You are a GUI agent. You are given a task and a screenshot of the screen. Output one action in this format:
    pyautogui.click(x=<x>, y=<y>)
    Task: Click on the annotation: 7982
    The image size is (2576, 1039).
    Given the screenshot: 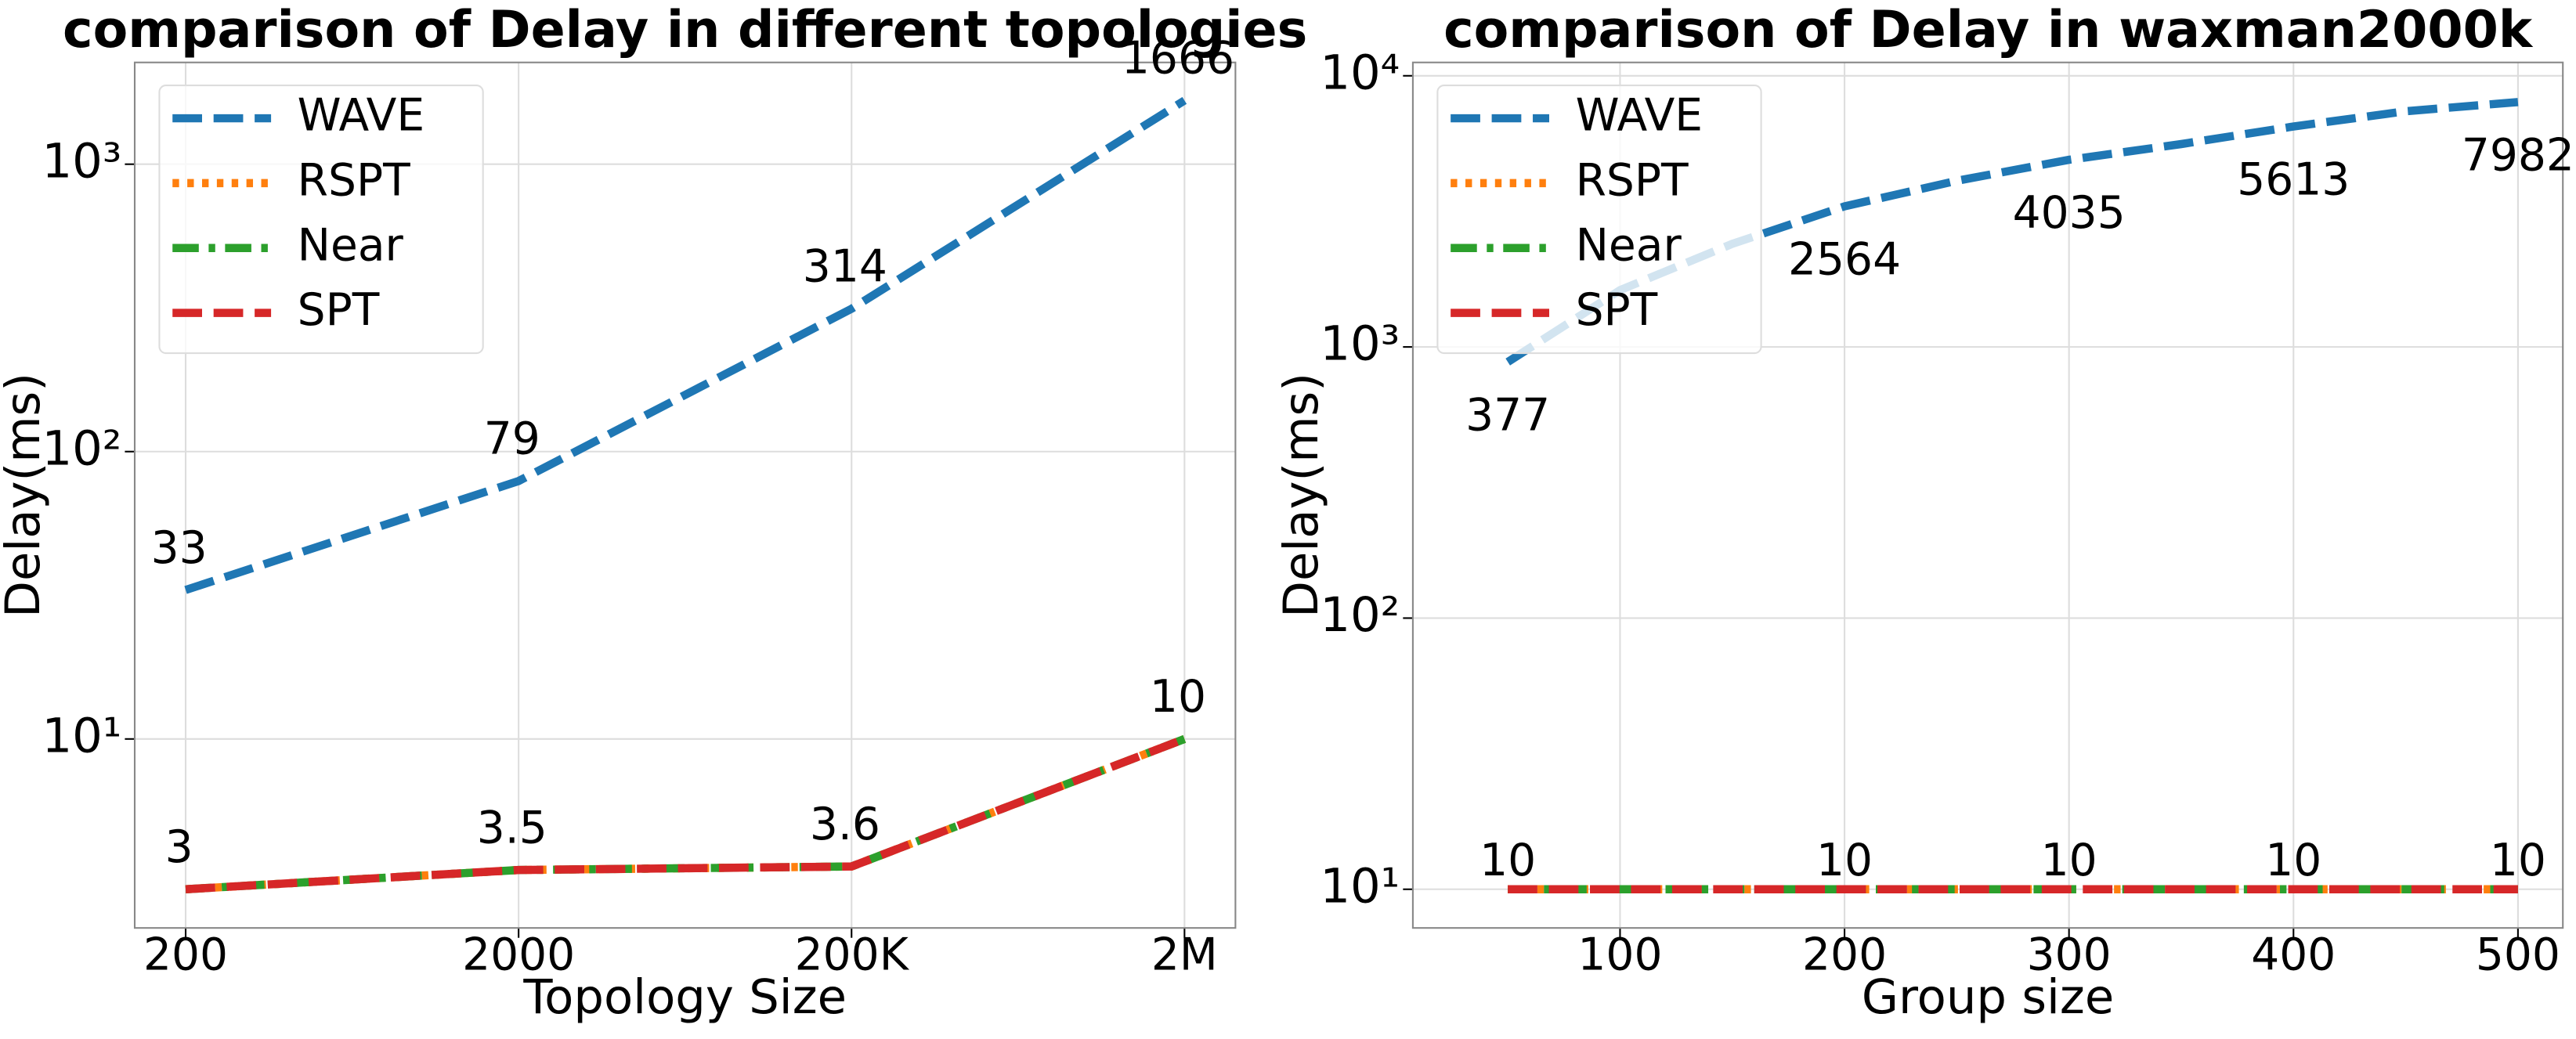 What is the action you would take?
    pyautogui.click(x=2518, y=155)
    